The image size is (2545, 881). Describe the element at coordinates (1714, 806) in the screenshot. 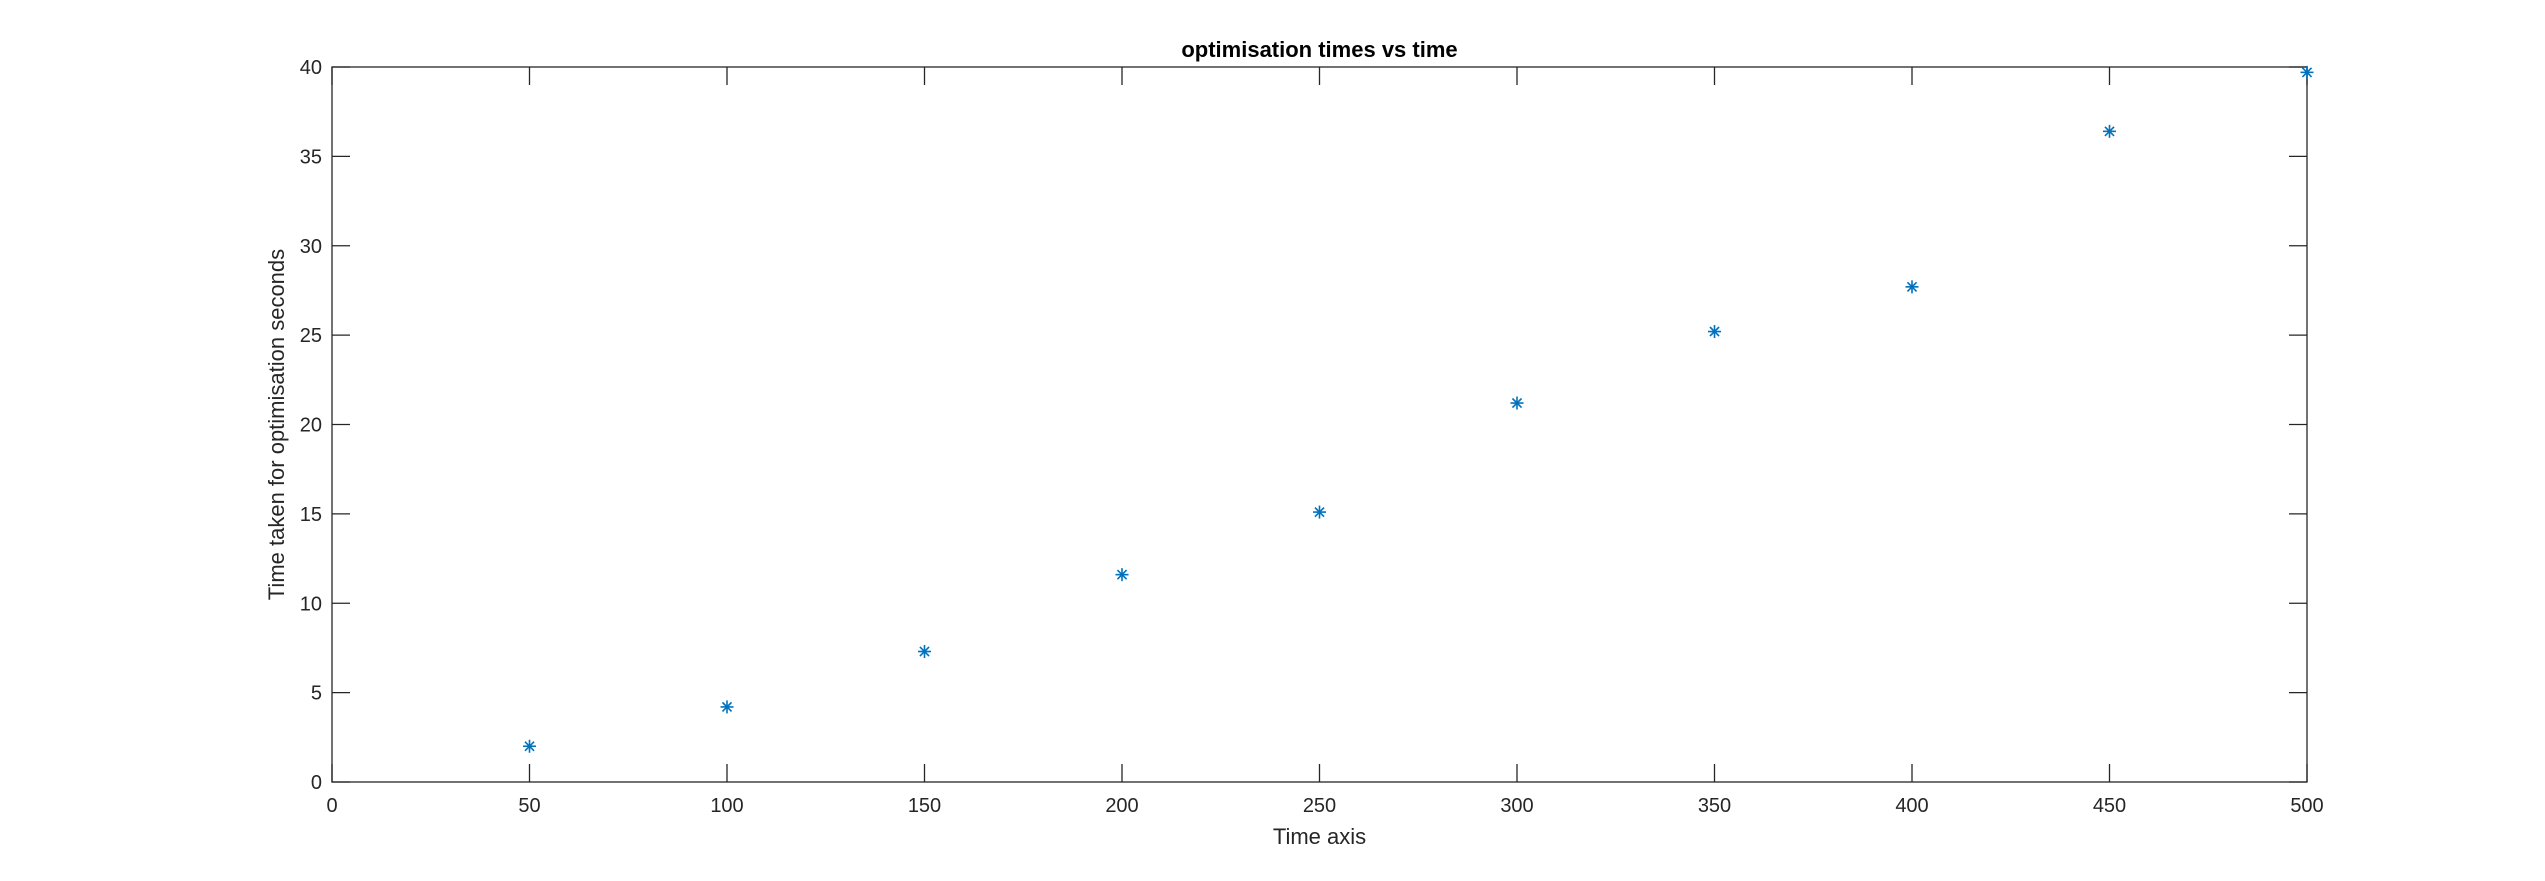

I see `x-tick-label: 350` at that location.